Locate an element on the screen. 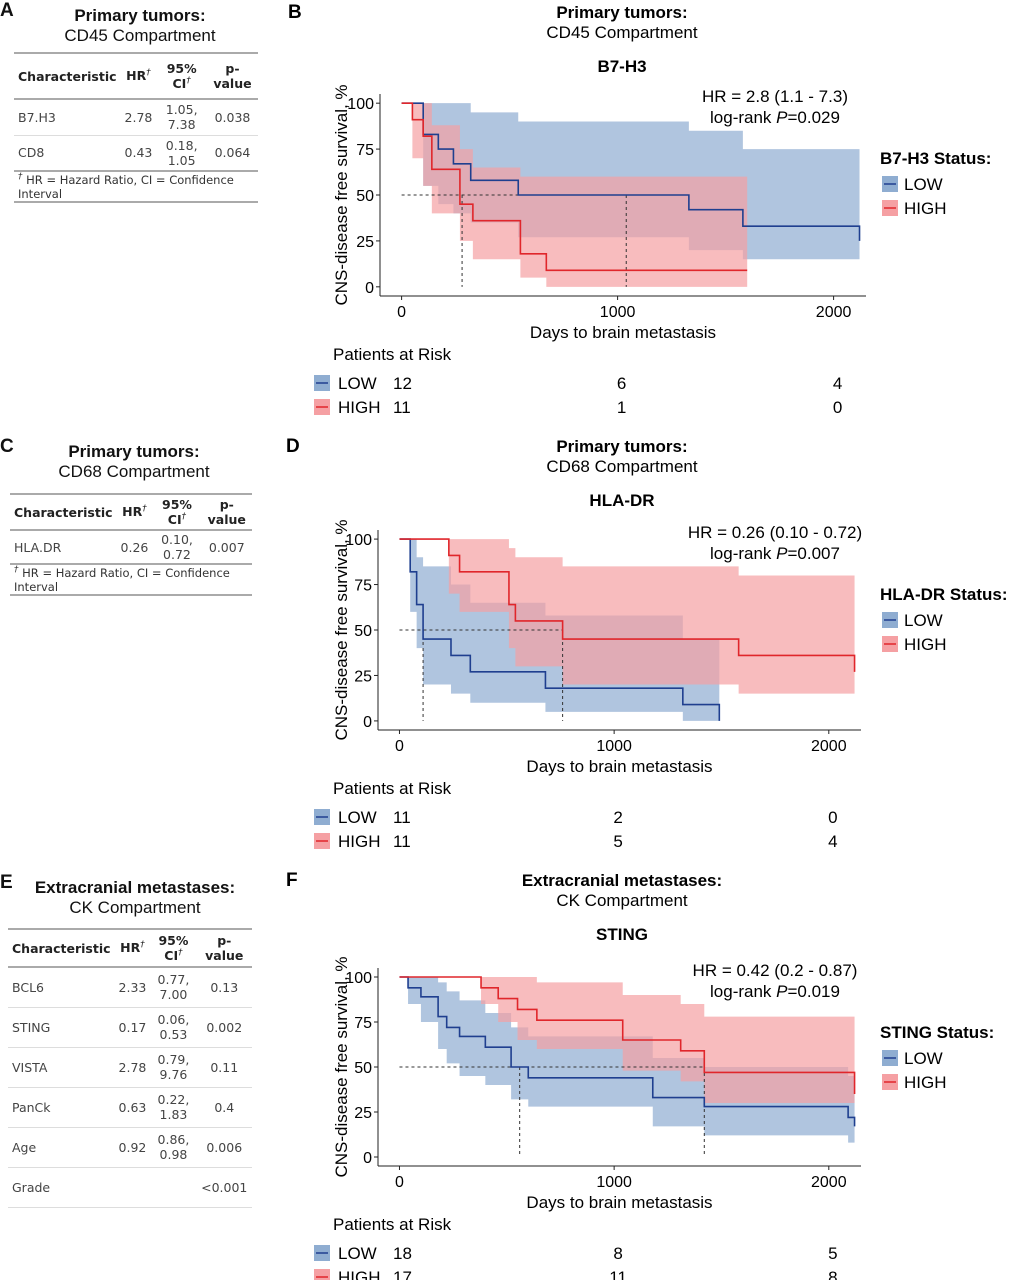  chart-f-legend-label-low: LOW is located at coordinates (923, 1058).